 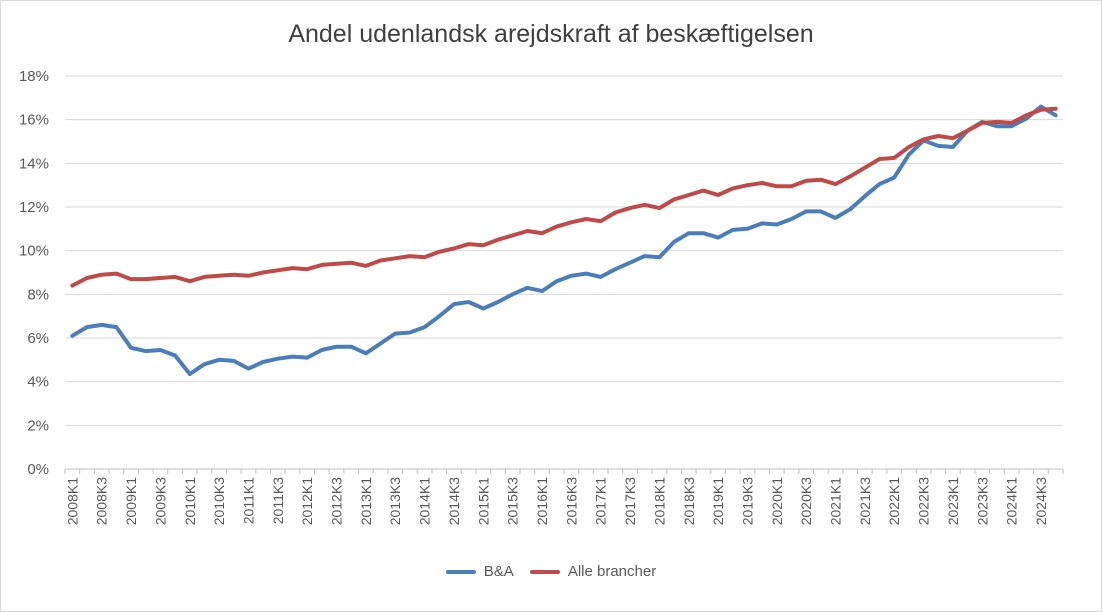 What do you see at coordinates (612, 571) in the screenshot?
I see `legend-label: Alle brancher` at bounding box center [612, 571].